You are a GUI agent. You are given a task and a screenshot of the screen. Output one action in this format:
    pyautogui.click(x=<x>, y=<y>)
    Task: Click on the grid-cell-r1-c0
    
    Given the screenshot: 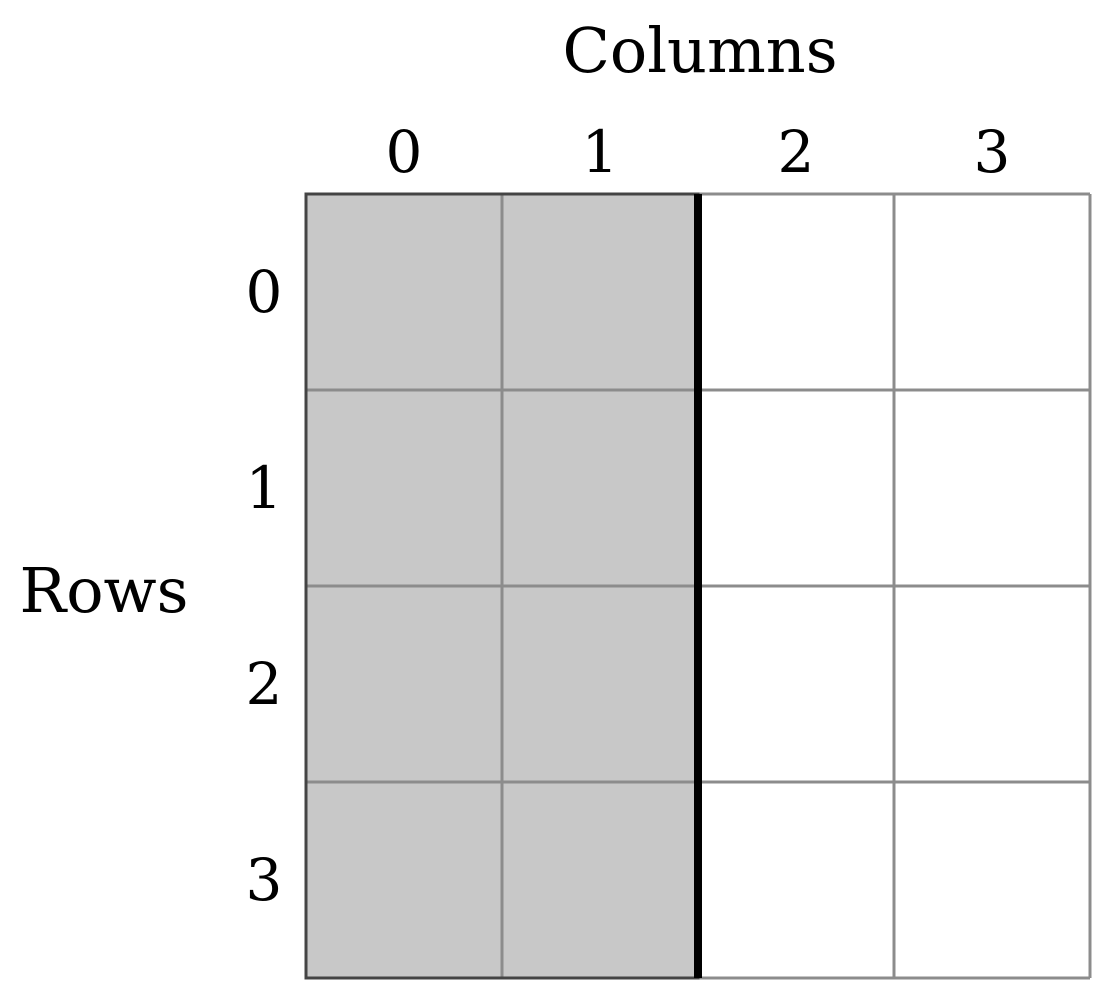 What is the action you would take?
    pyautogui.click(x=404, y=488)
    